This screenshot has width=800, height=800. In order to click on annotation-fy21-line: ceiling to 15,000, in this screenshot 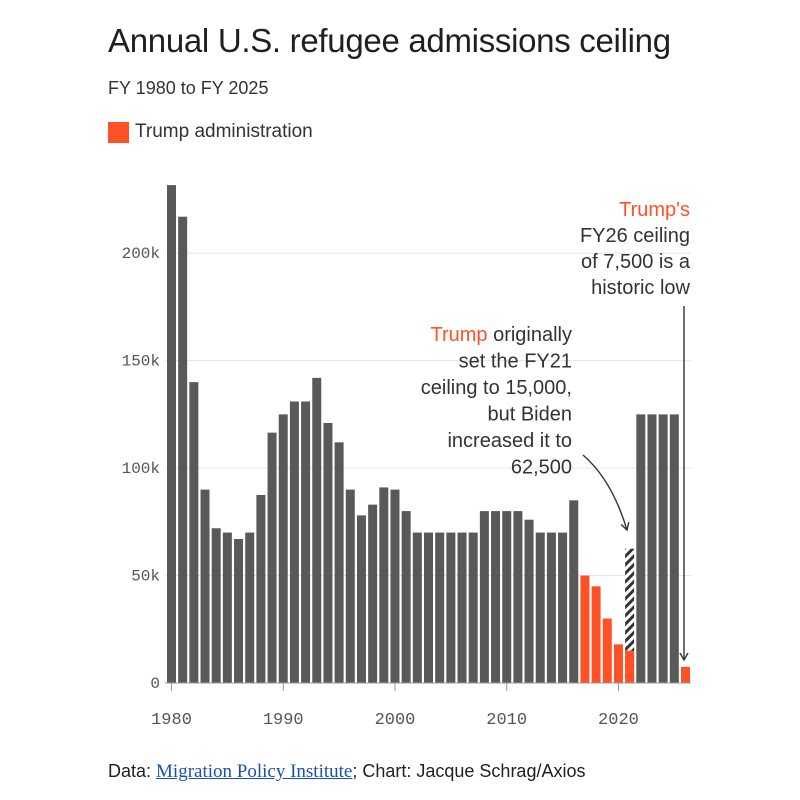, I will do `click(496, 388)`.